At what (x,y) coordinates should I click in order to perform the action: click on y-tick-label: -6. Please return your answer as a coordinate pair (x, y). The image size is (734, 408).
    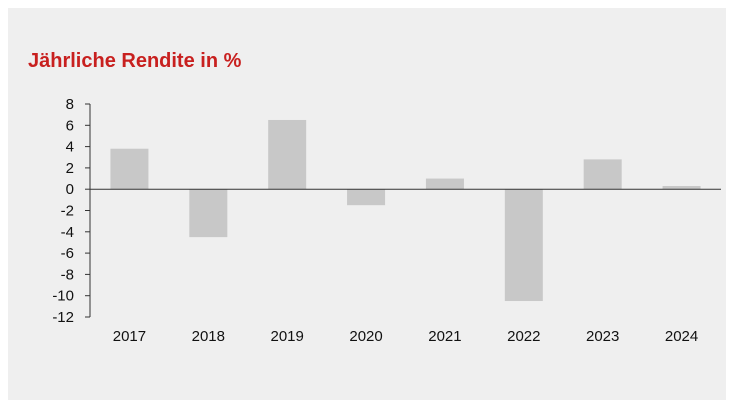
    Looking at the image, I should click on (67, 253).